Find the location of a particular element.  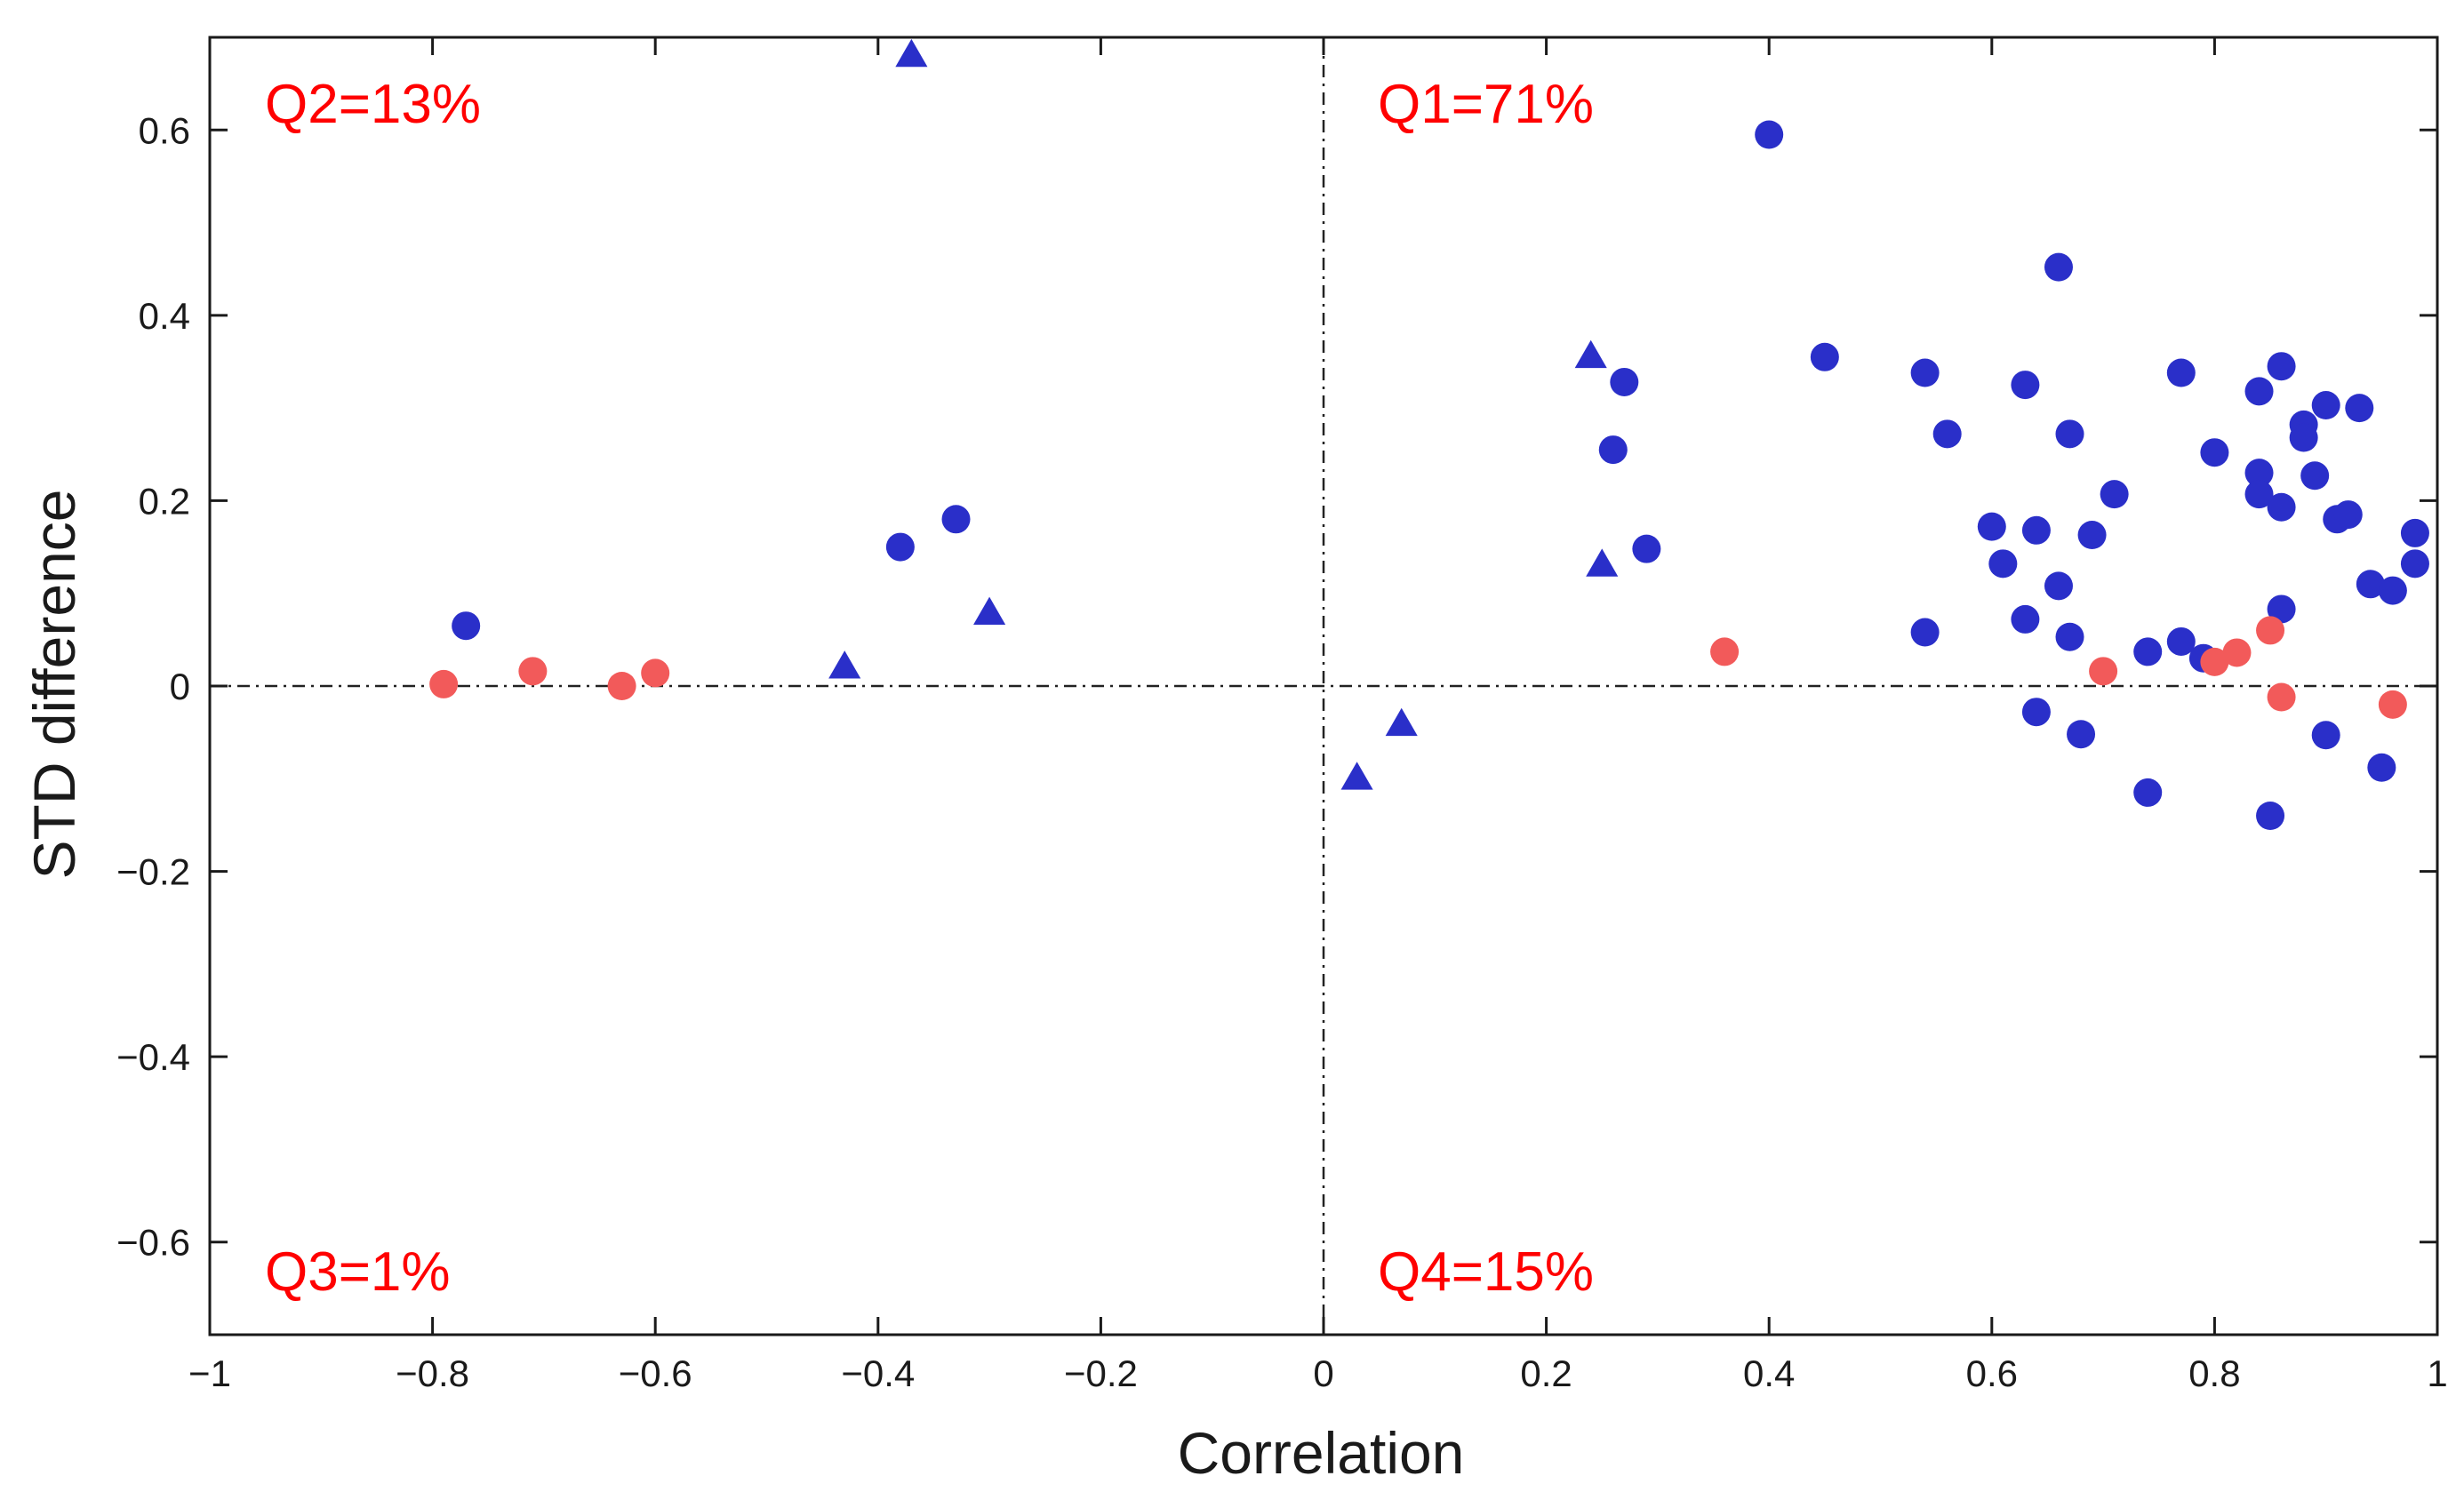

x-tick-label: 0.6 is located at coordinates (1992, 1373).